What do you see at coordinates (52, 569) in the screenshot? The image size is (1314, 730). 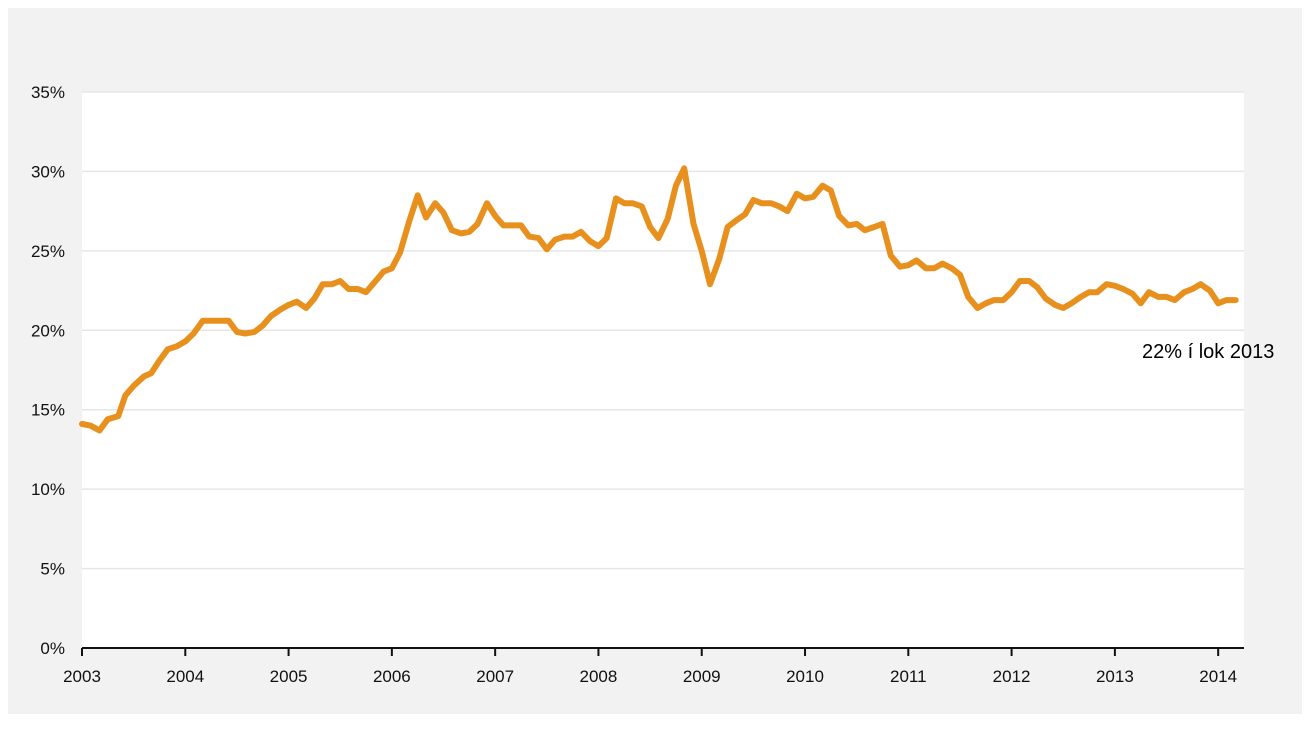 I see `y-tick-label: 5%` at bounding box center [52, 569].